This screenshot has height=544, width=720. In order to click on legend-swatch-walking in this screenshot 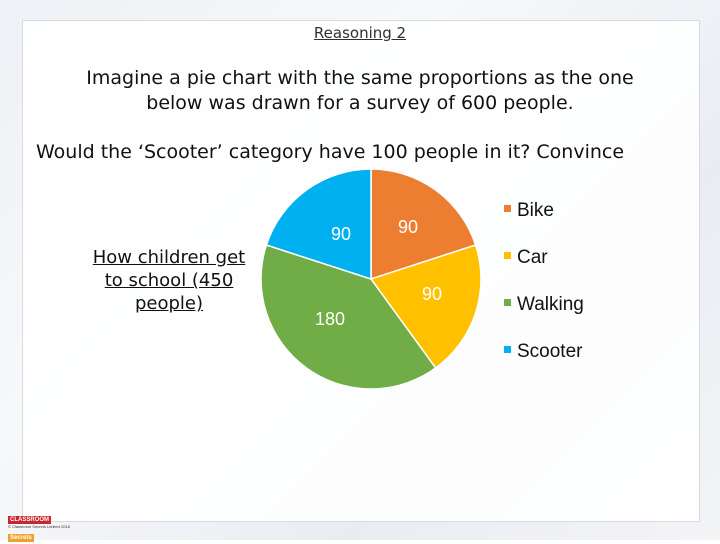, I will do `click(507, 303)`.